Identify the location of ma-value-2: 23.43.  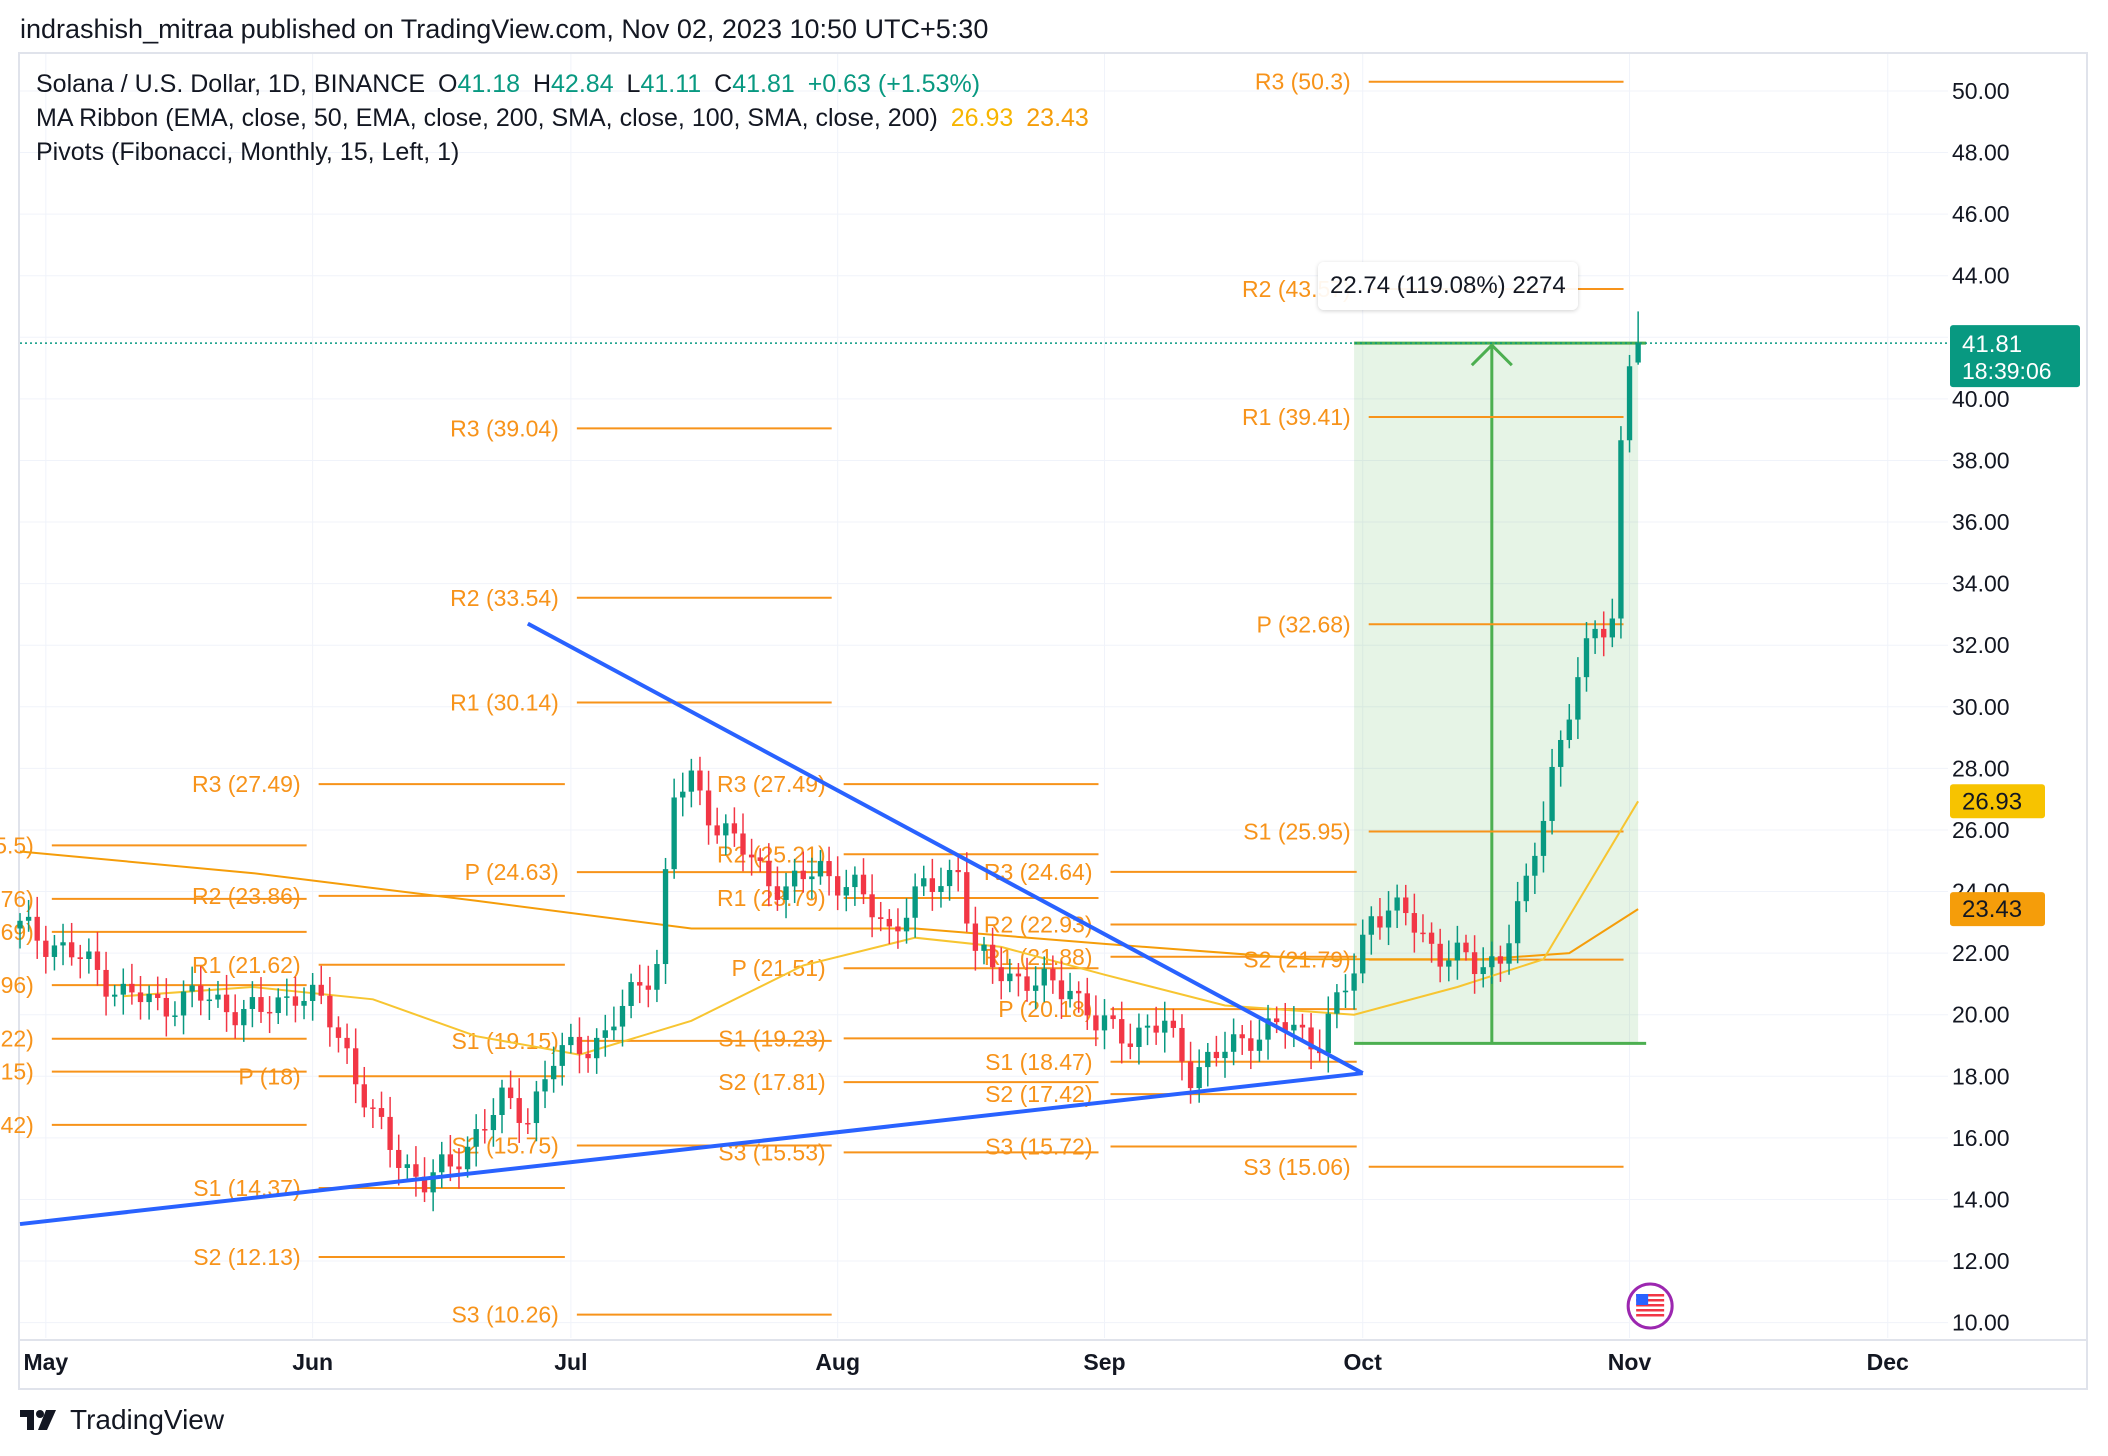
(1057, 118).